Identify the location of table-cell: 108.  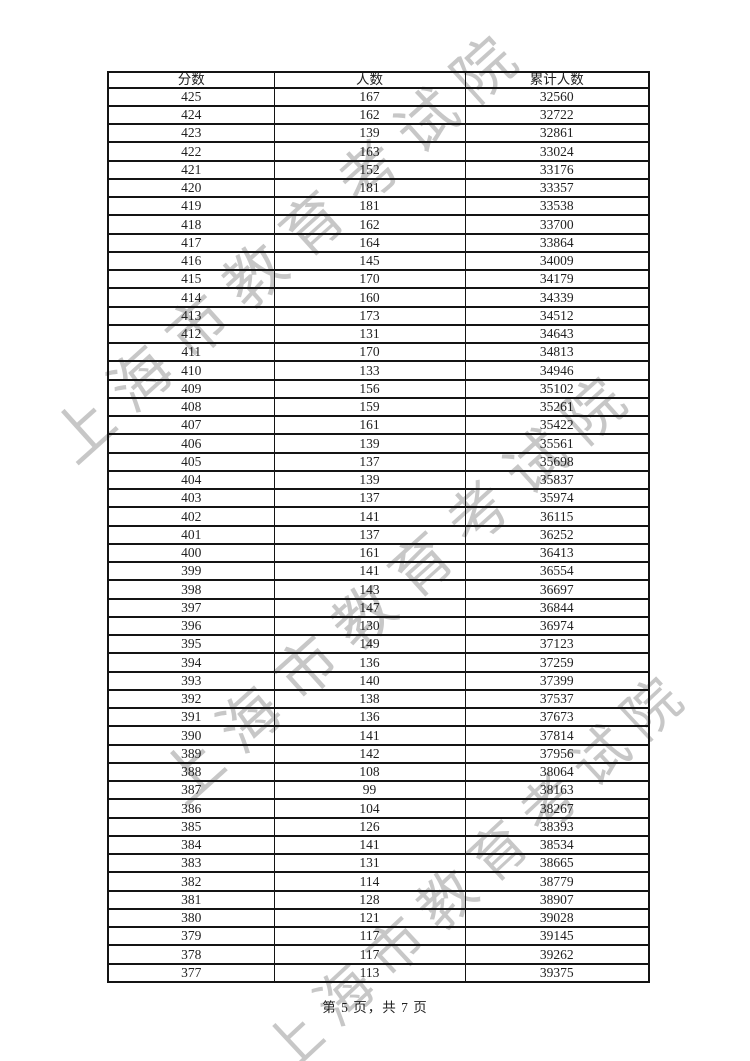
(369, 772).